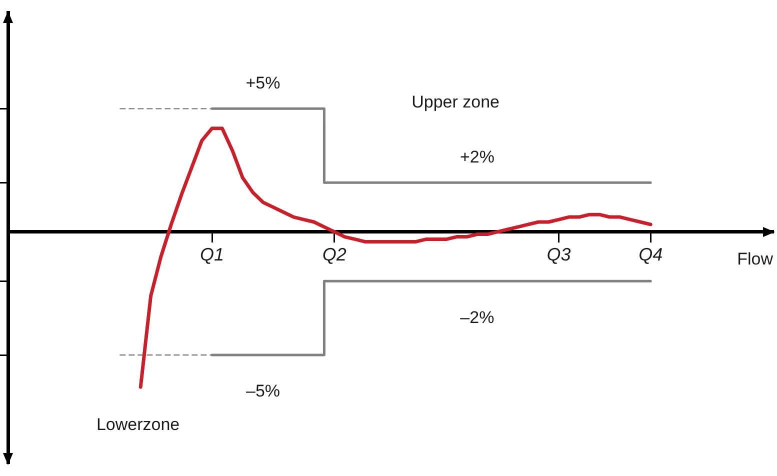 The image size is (777, 476). What do you see at coordinates (138, 424) in the screenshot?
I see `annotation: Lowerzone` at bounding box center [138, 424].